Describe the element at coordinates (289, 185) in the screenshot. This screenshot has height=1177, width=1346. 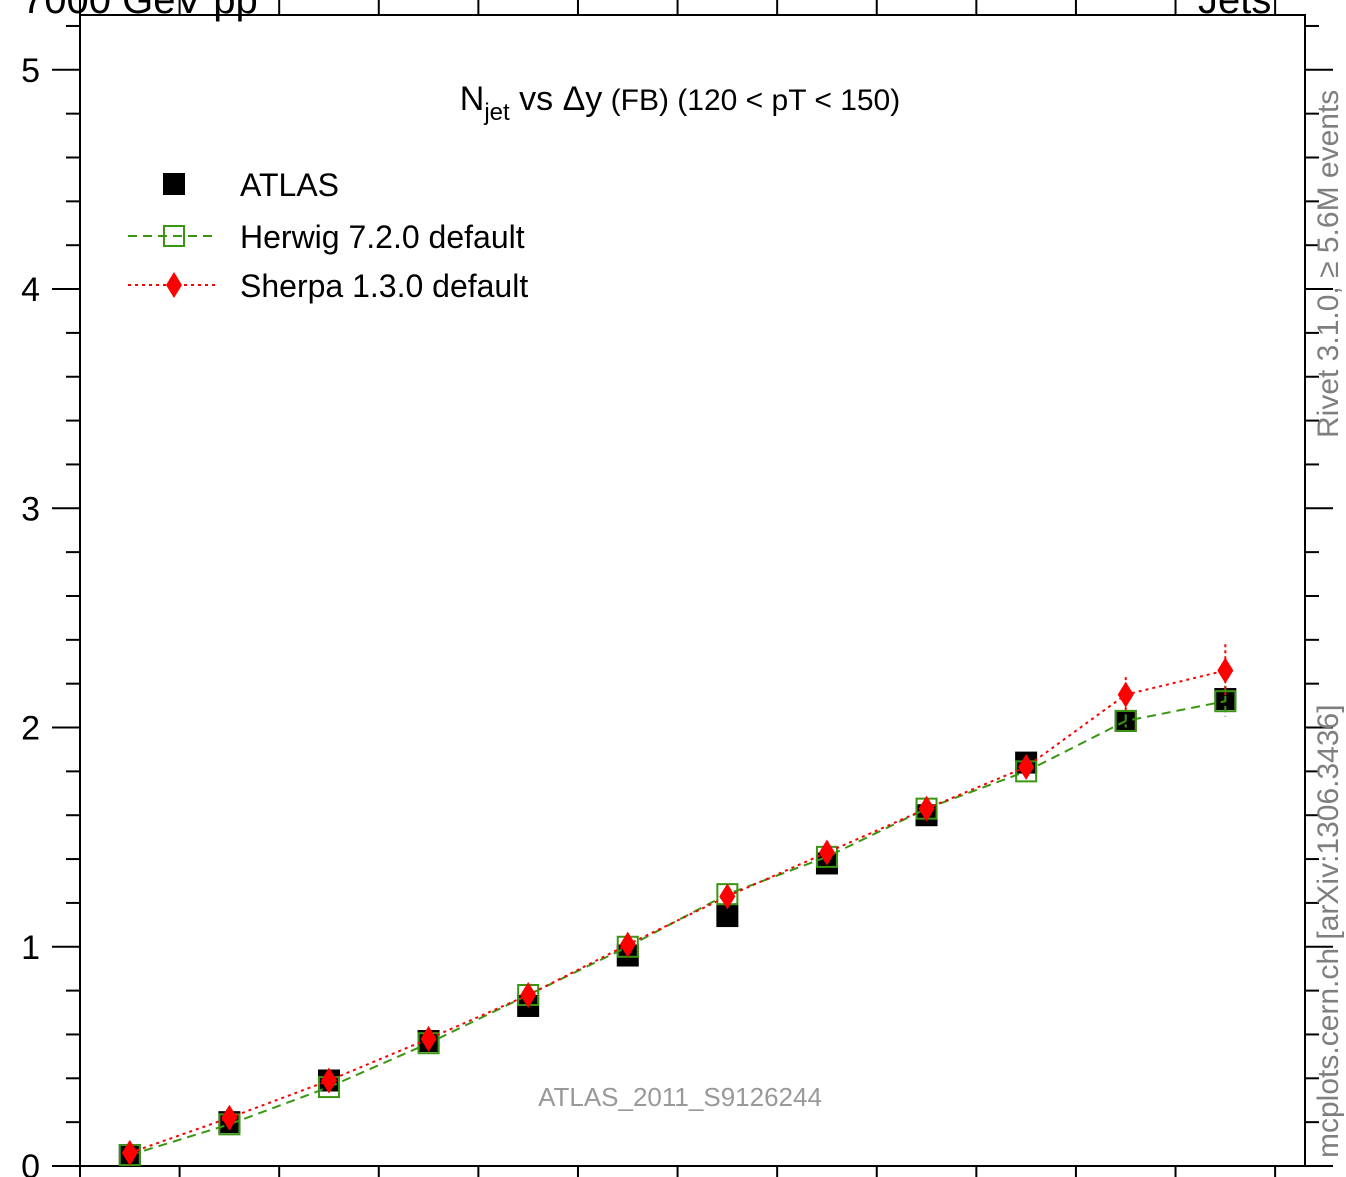
I see `legend-label: ATLAS` at that location.